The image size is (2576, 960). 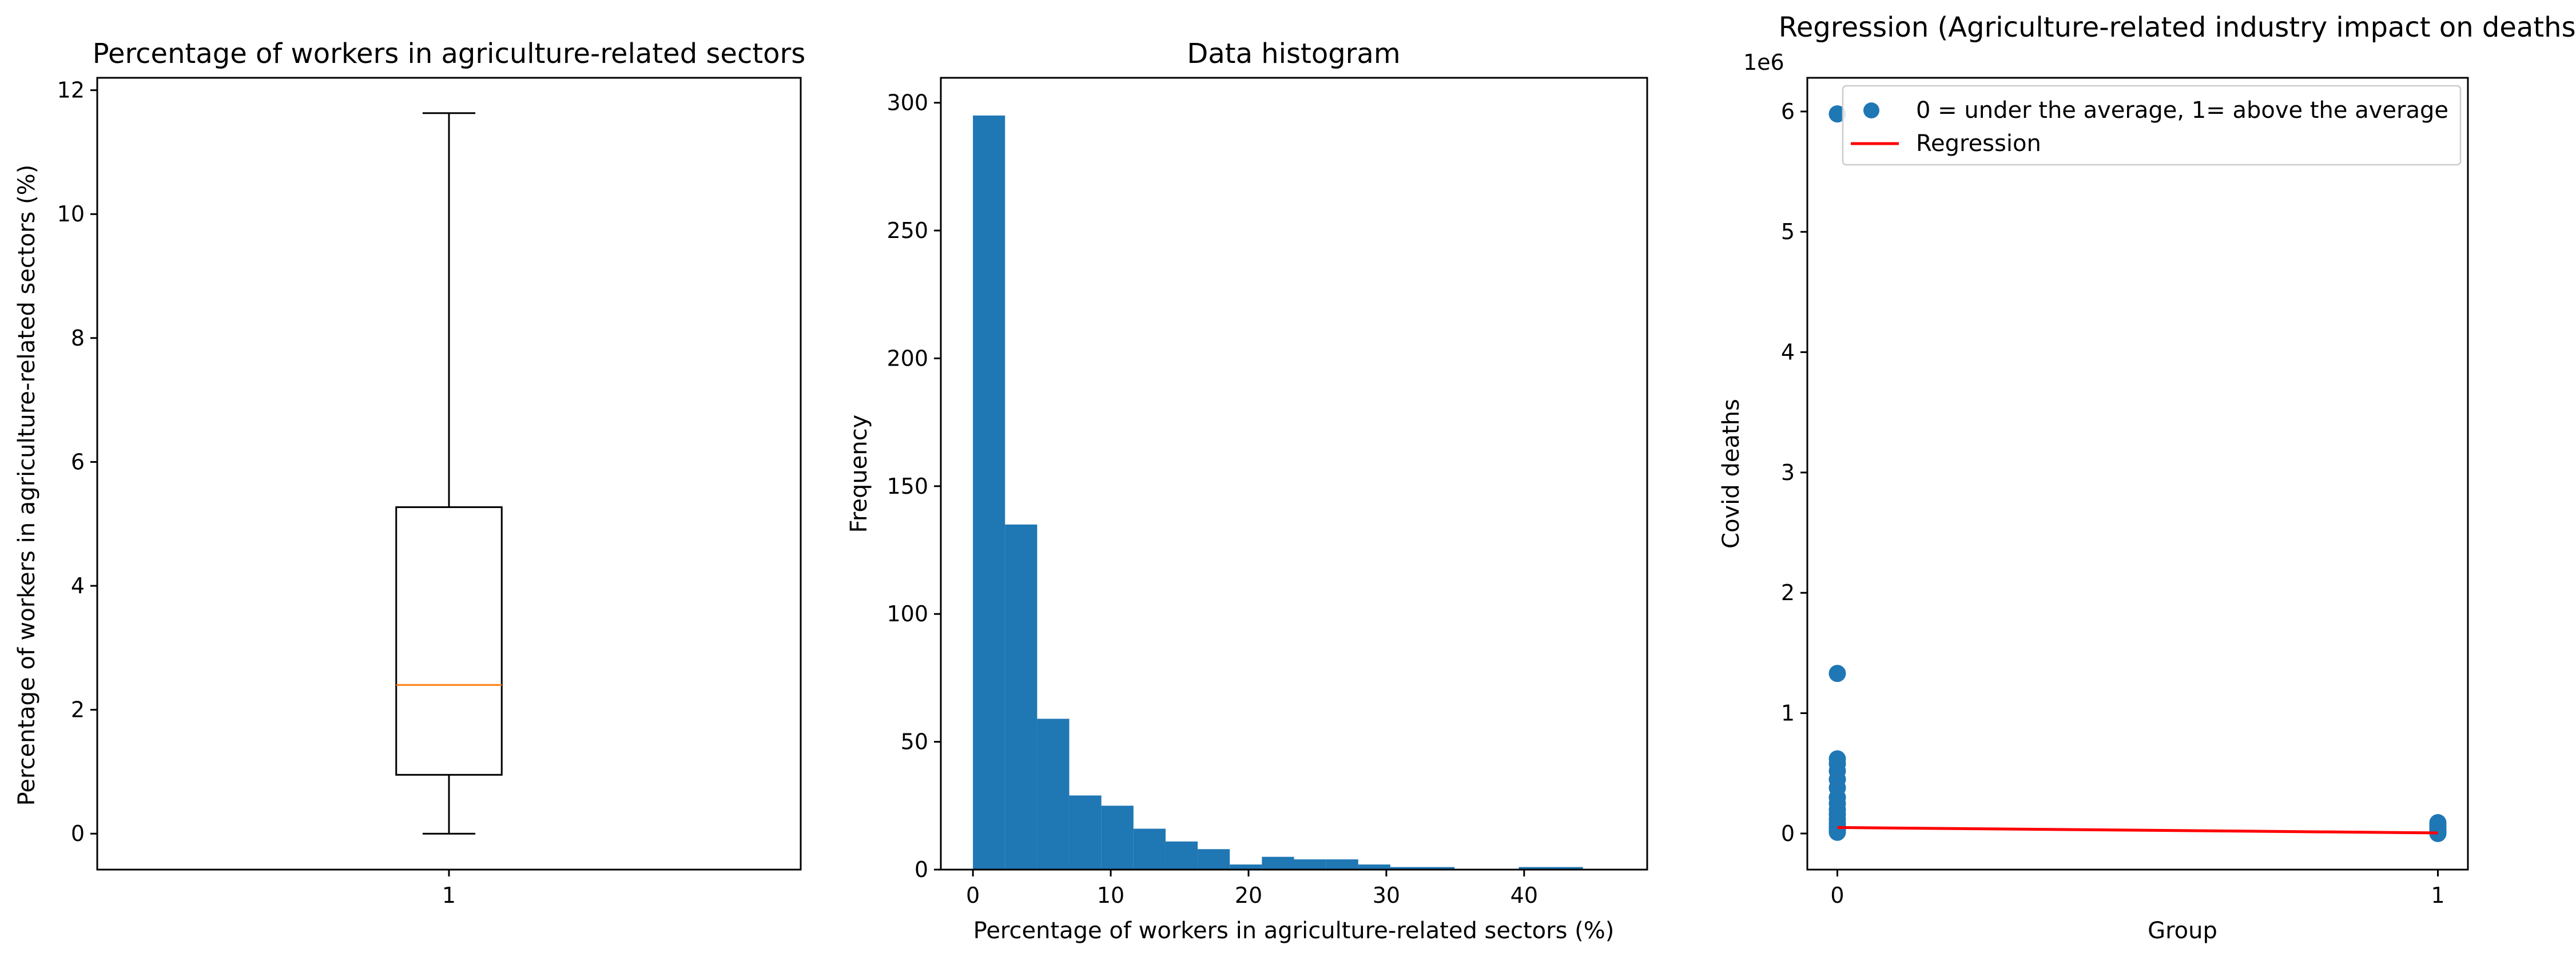 I want to click on regression-xtick-label: 0, so click(x=1837, y=895).